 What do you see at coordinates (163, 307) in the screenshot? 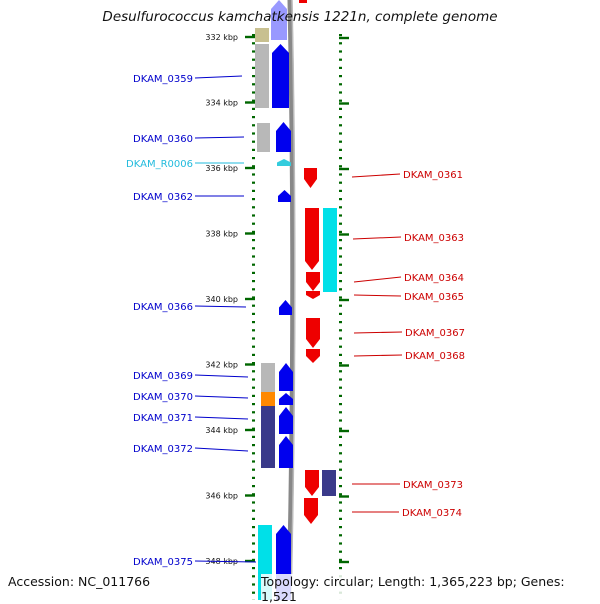
I see `gene-label-left: DKAM_0366` at bounding box center [163, 307].